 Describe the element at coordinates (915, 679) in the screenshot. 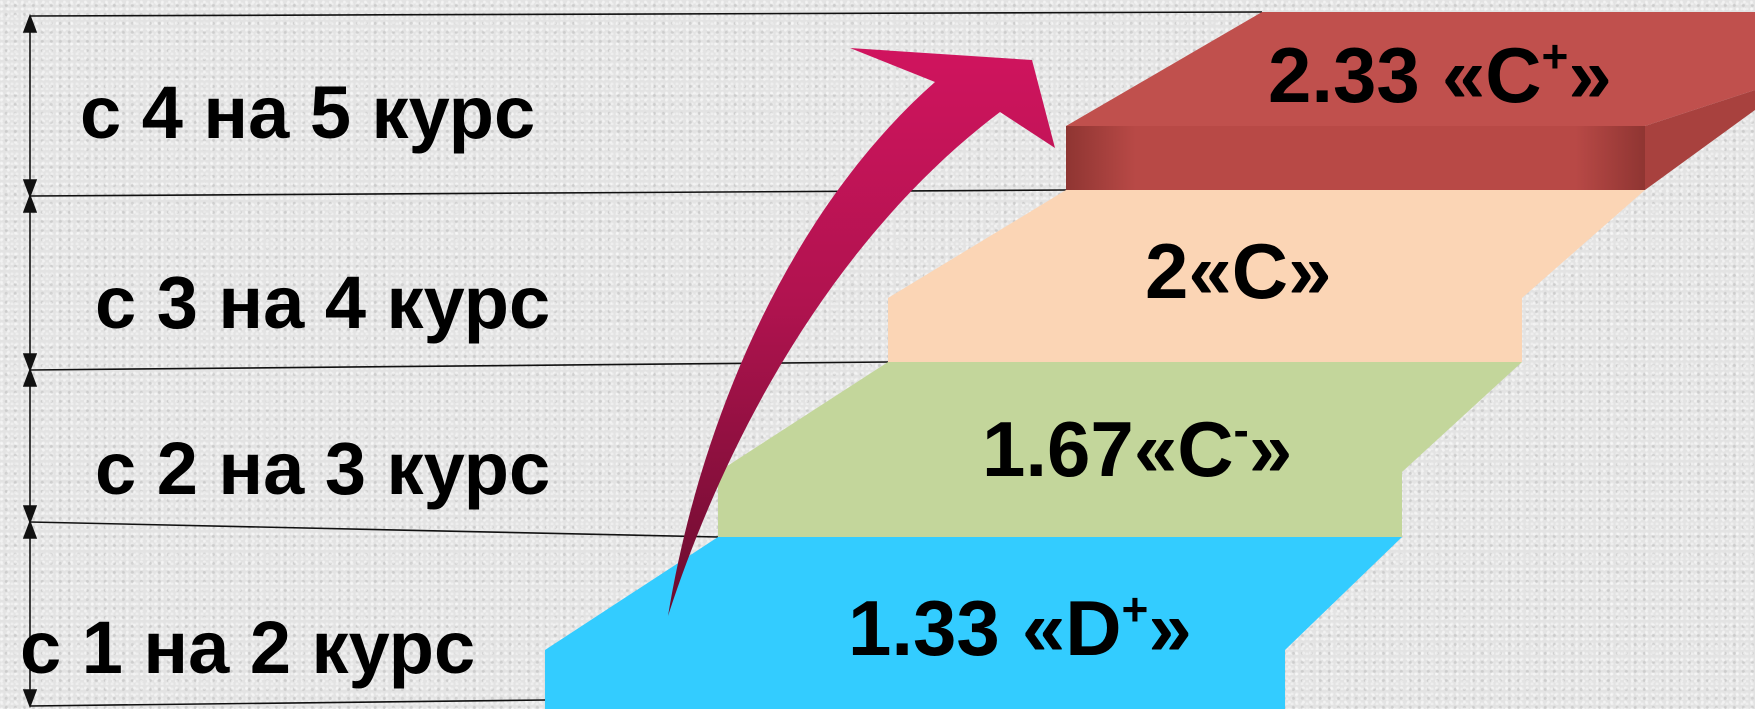

I see `step-1-front` at that location.